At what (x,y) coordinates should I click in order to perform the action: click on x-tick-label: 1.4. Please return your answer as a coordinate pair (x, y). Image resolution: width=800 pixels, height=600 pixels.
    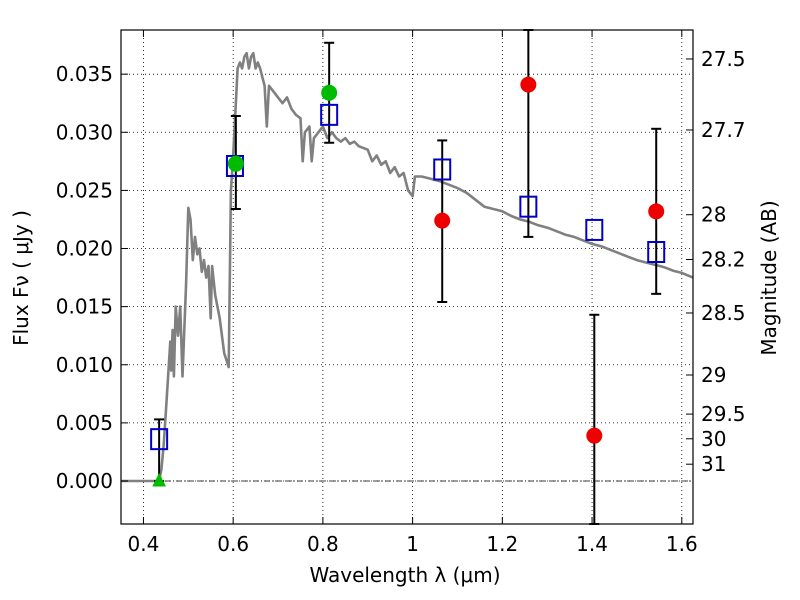
    Looking at the image, I should click on (592, 544).